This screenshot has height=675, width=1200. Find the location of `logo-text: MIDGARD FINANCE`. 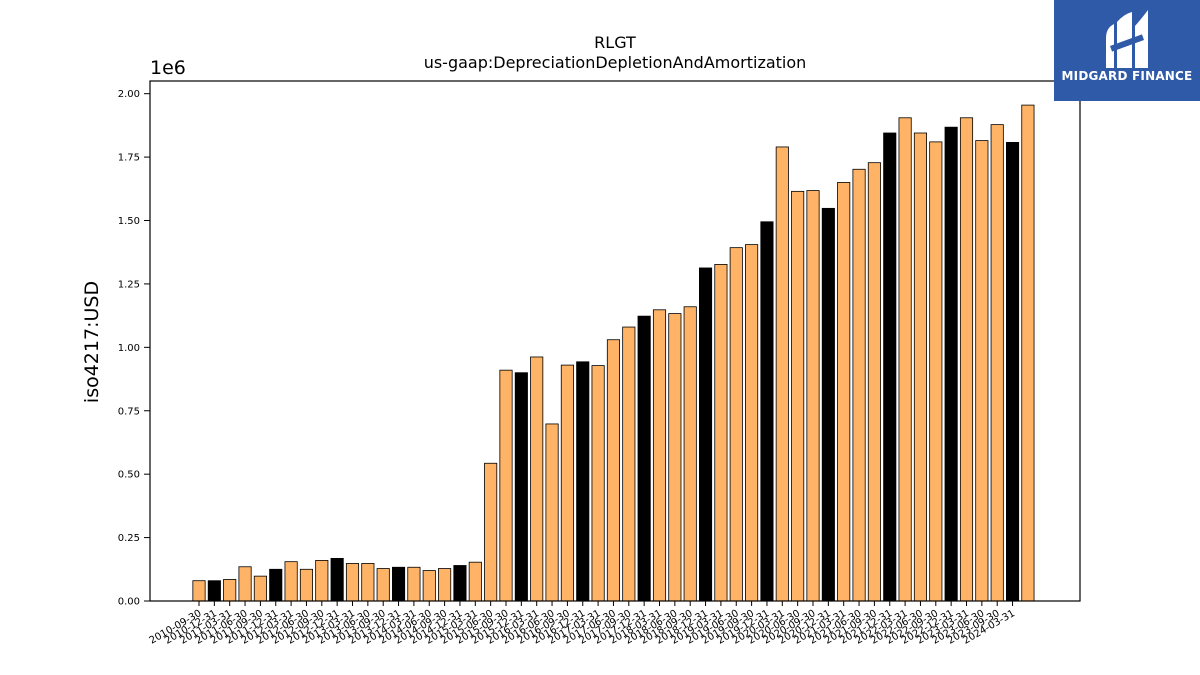

logo-text: MIDGARD FINANCE is located at coordinates (1127, 76).